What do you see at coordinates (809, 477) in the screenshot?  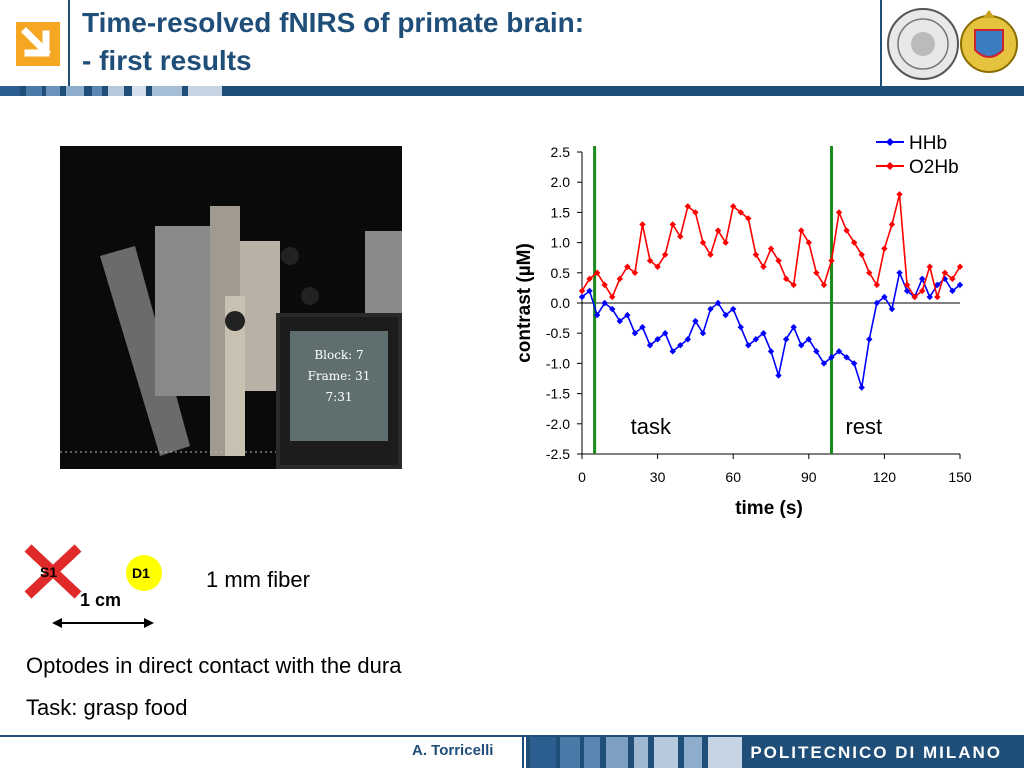 I see `x-tick-label: 90` at bounding box center [809, 477].